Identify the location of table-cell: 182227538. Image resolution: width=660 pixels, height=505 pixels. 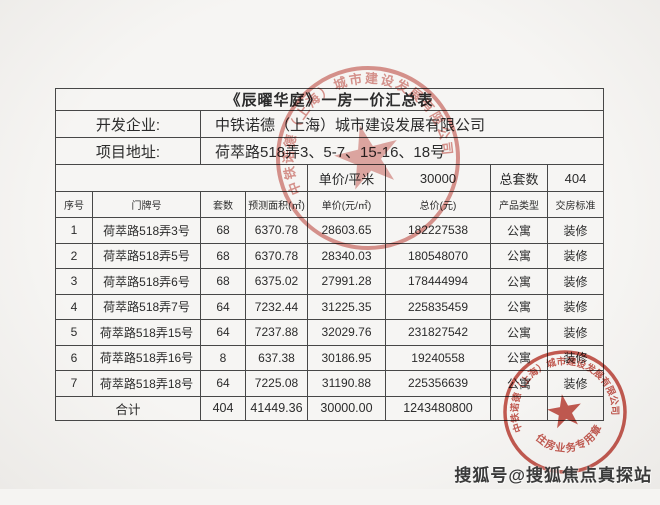
(438, 230).